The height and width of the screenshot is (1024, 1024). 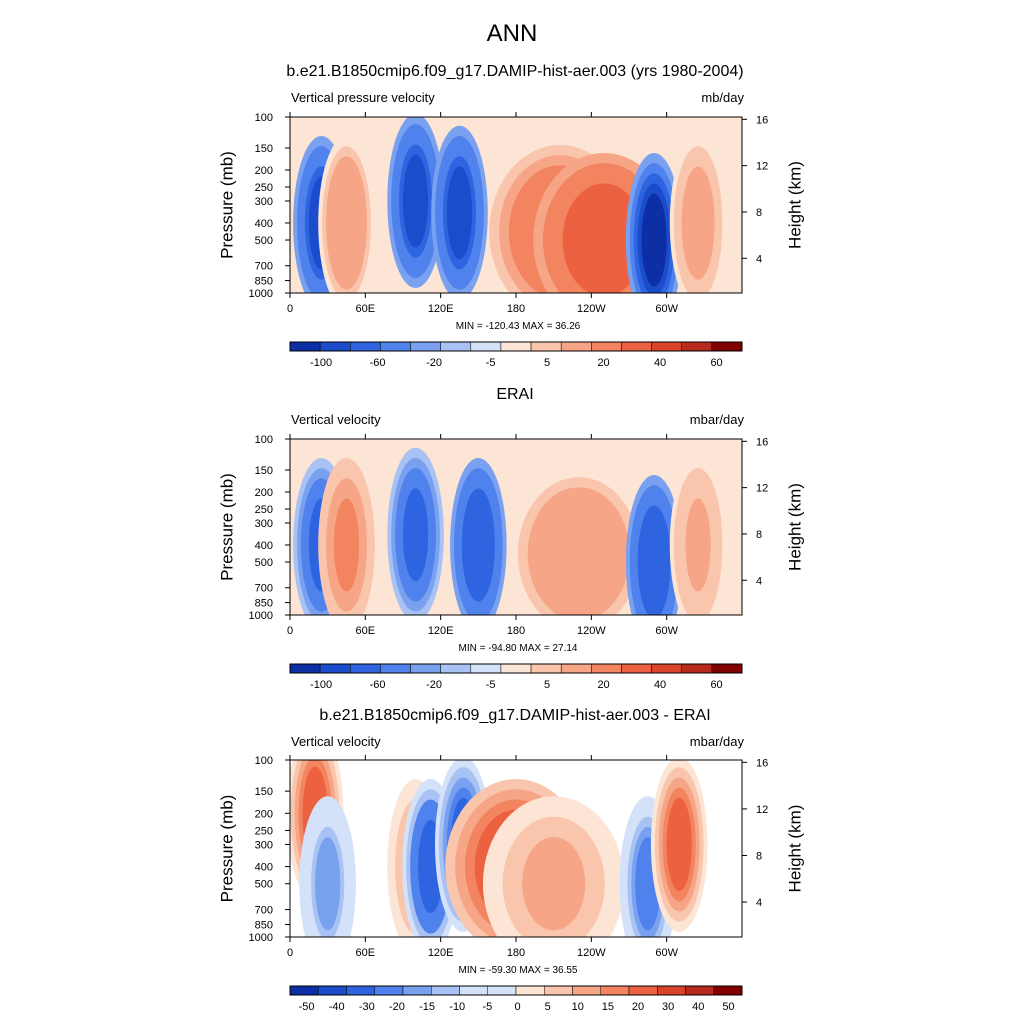 I want to click on panel-1-minmax: MIN = -120.43 MAX = 36.26, so click(x=518, y=326).